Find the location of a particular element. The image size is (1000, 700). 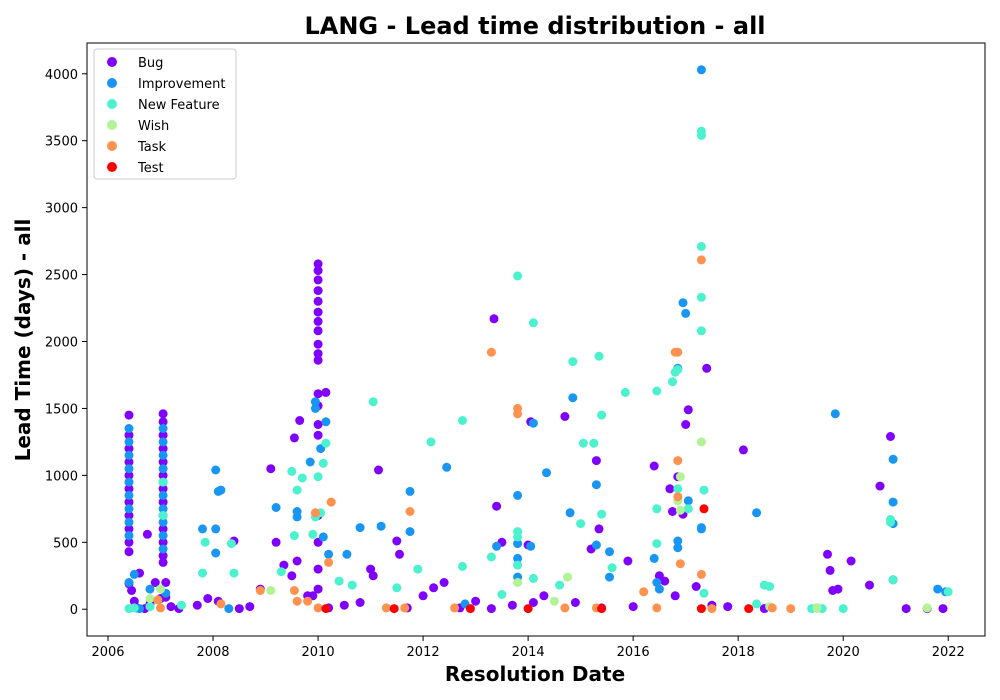

x-tick-label: 2006 is located at coordinates (107, 652).